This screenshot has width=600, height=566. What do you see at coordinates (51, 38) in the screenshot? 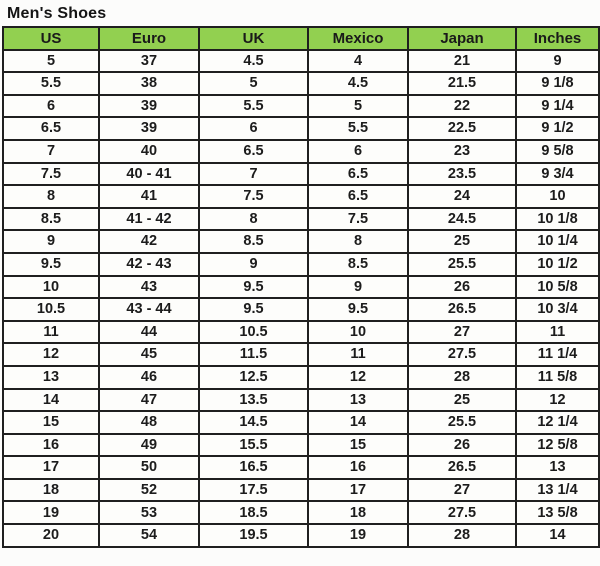
I see `column-header-us: US` at bounding box center [51, 38].